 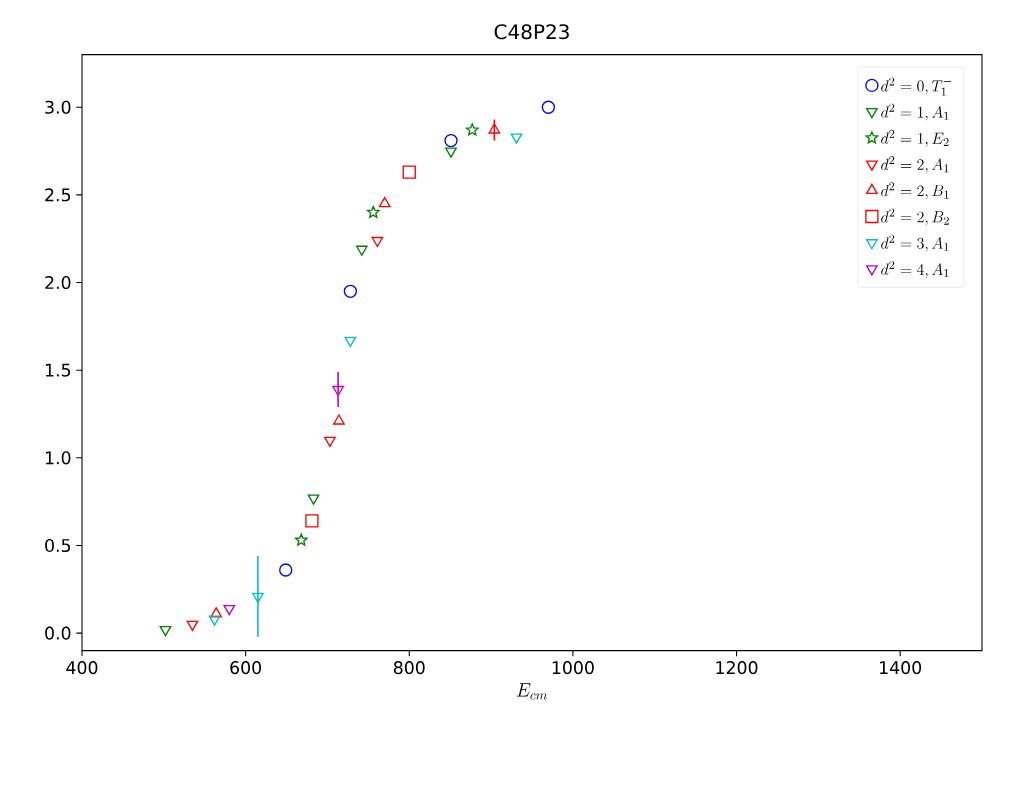 I want to click on legend-label: $d^2=1,E_2$, so click(x=915, y=138).